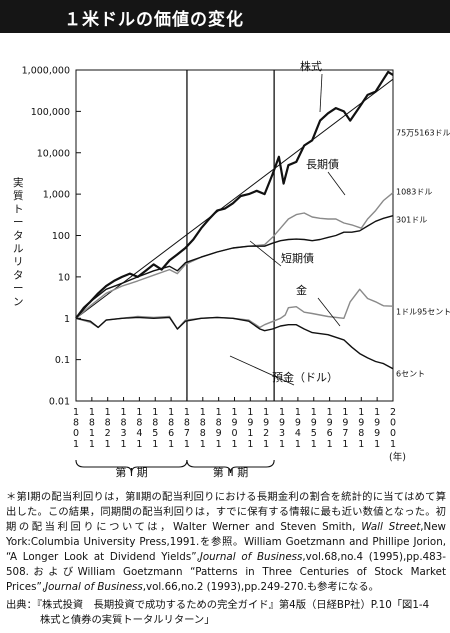 The height and width of the screenshot is (633, 450). What do you see at coordinates (336, 183) in the screenshot?
I see `long-bond-leader-line` at bounding box center [336, 183].